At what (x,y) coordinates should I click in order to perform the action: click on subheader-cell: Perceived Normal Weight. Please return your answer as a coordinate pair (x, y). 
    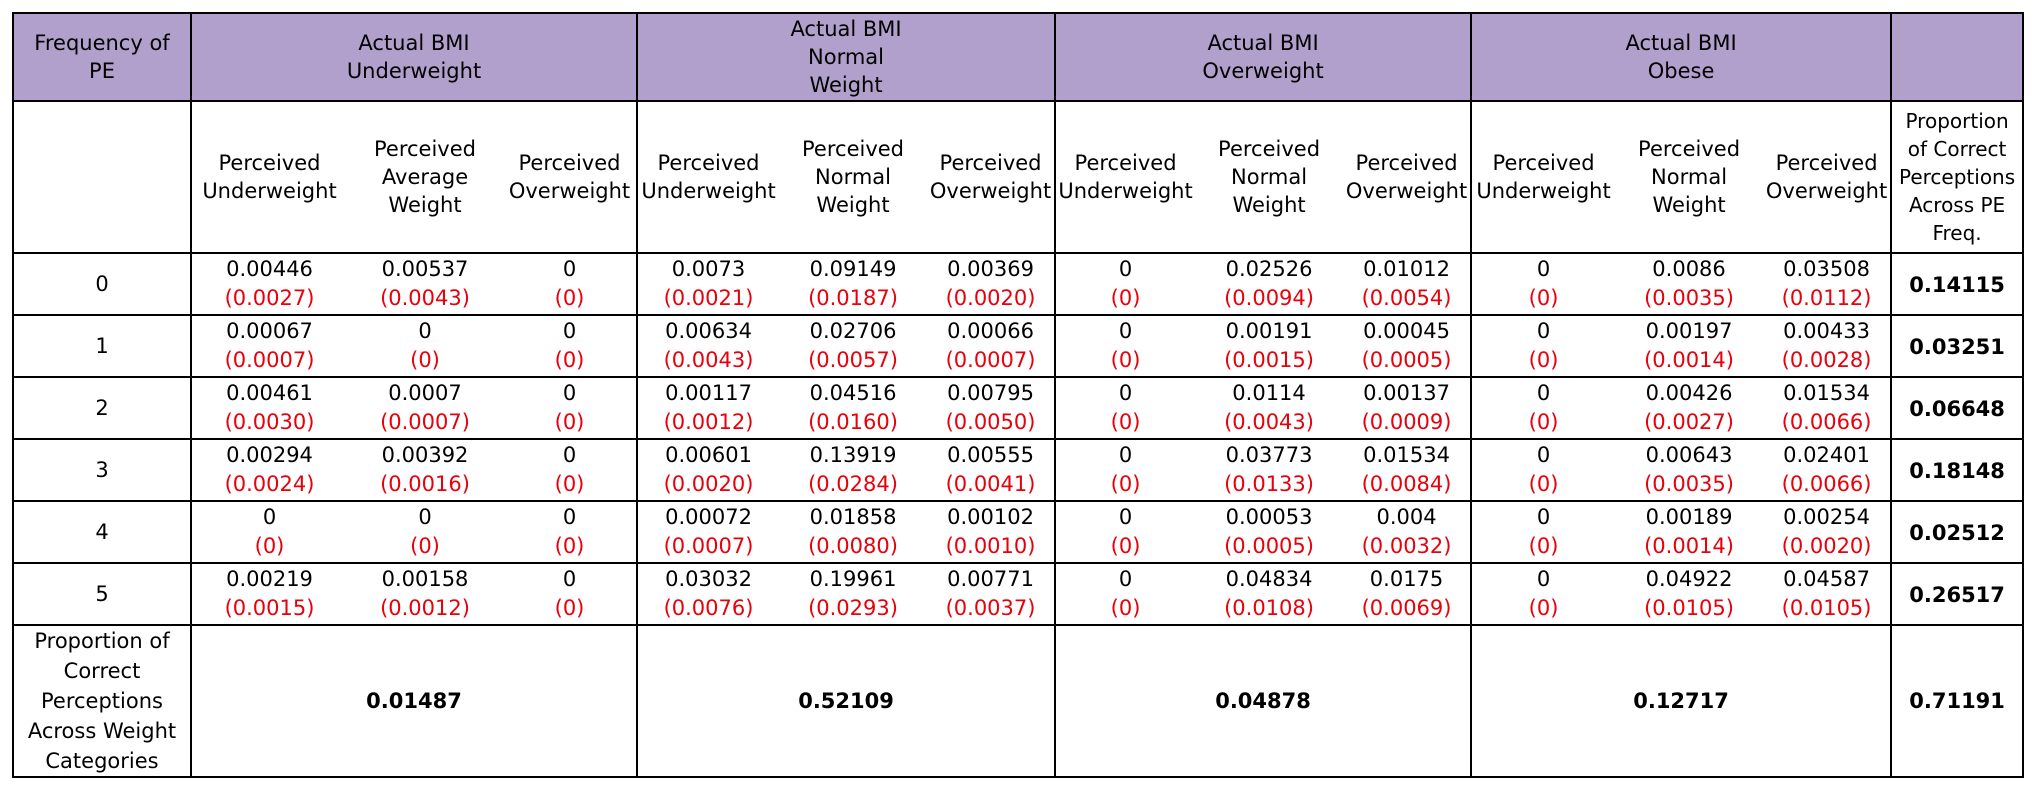
    Looking at the image, I should click on (1269, 177).